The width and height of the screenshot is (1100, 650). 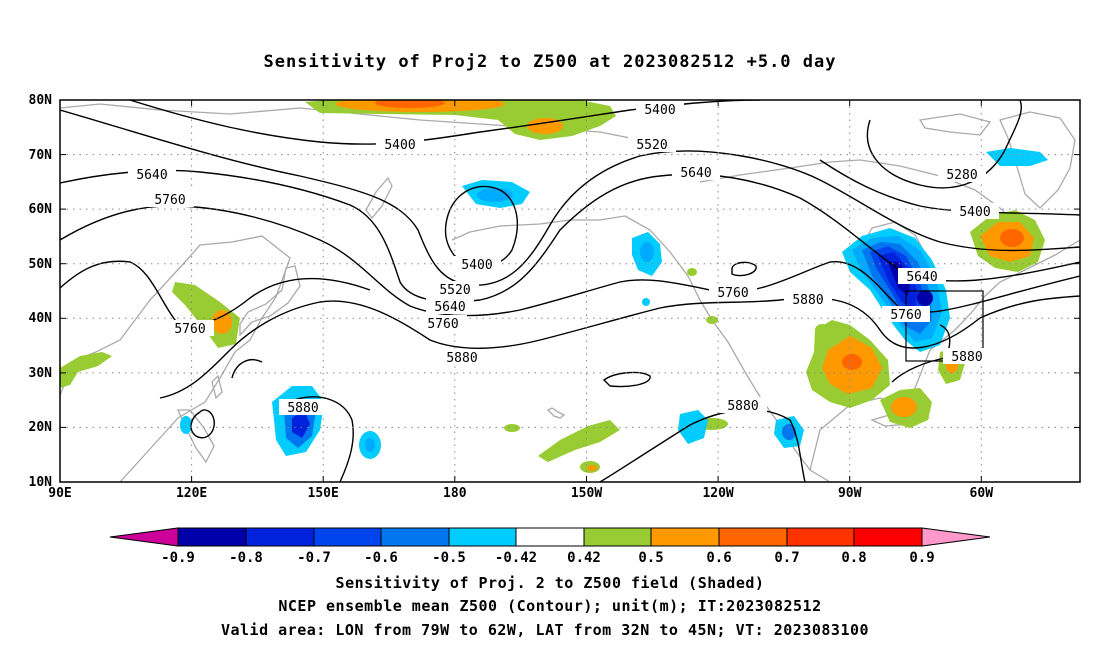 I want to click on shading-pos-north-atlantic-red, so click(x=1012, y=238).